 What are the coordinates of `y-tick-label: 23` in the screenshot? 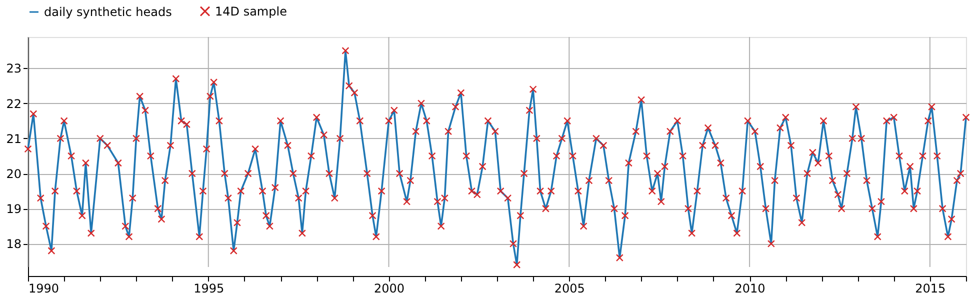 It's located at (14, 69).